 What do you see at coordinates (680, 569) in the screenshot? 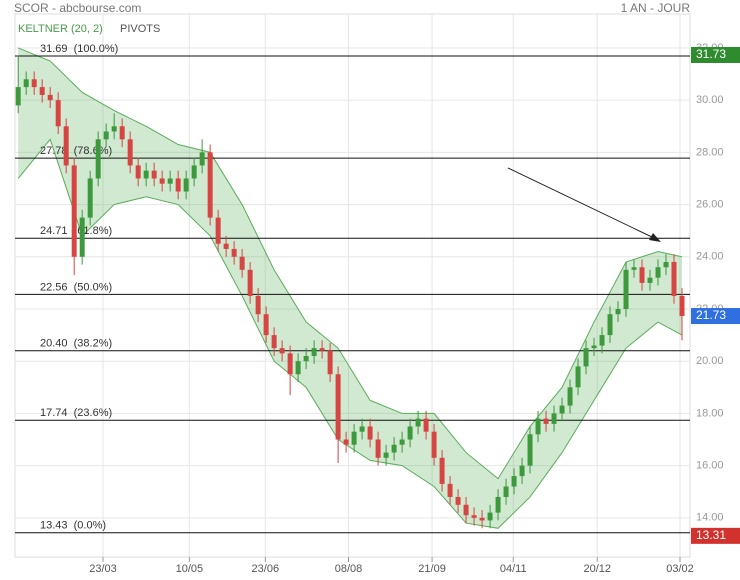
I see `x-tick-label: 03/02` at bounding box center [680, 569].